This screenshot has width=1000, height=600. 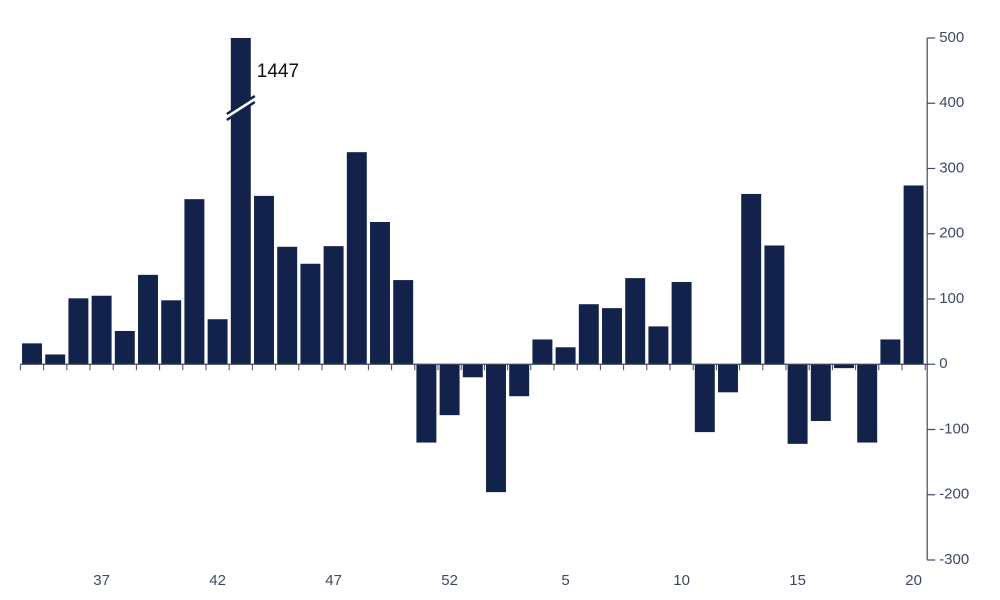 What do you see at coordinates (943, 363) in the screenshot?
I see `y-tick-label: 0` at bounding box center [943, 363].